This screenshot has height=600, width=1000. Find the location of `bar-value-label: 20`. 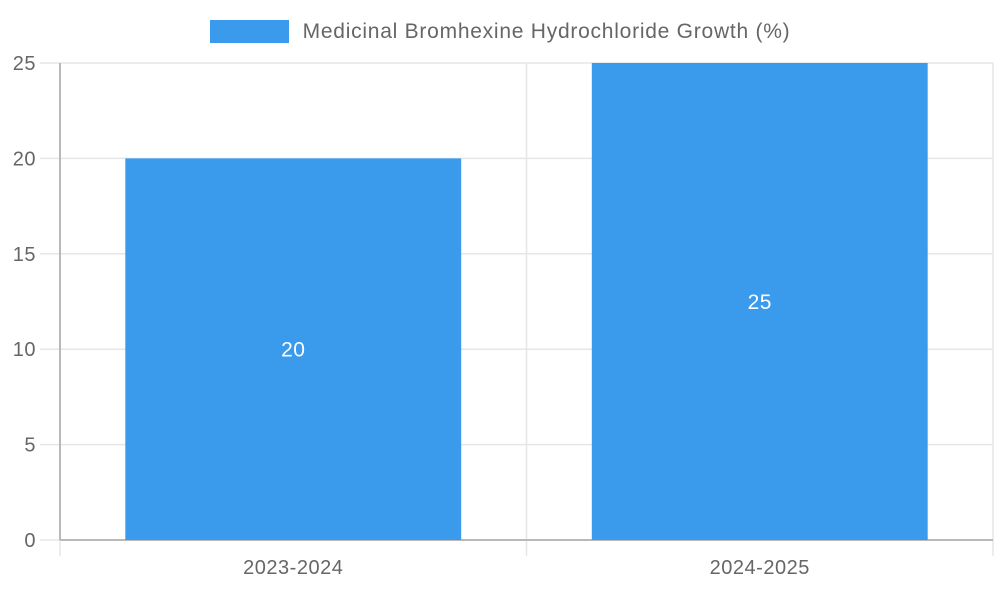

bar-value-label: 20 is located at coordinates (293, 350).